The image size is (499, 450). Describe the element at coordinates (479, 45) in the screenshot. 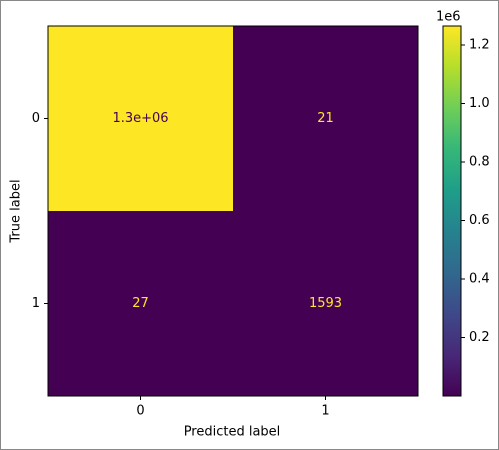

I see `colorbar-tick-label: 1.2` at that location.